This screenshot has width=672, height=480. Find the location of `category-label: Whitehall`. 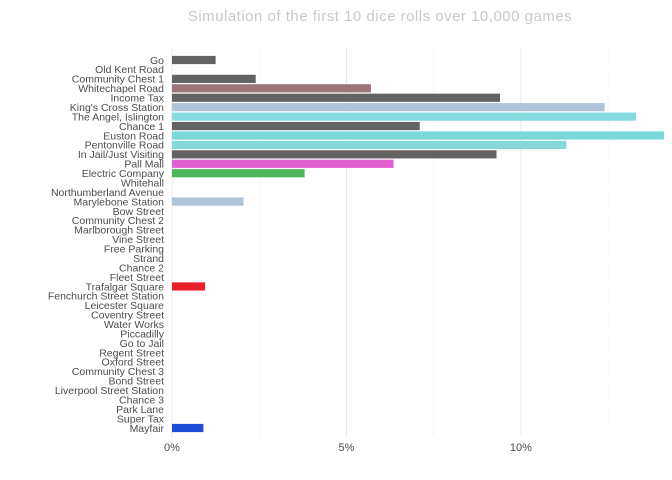

category-label: Whitehall is located at coordinates (142, 183).